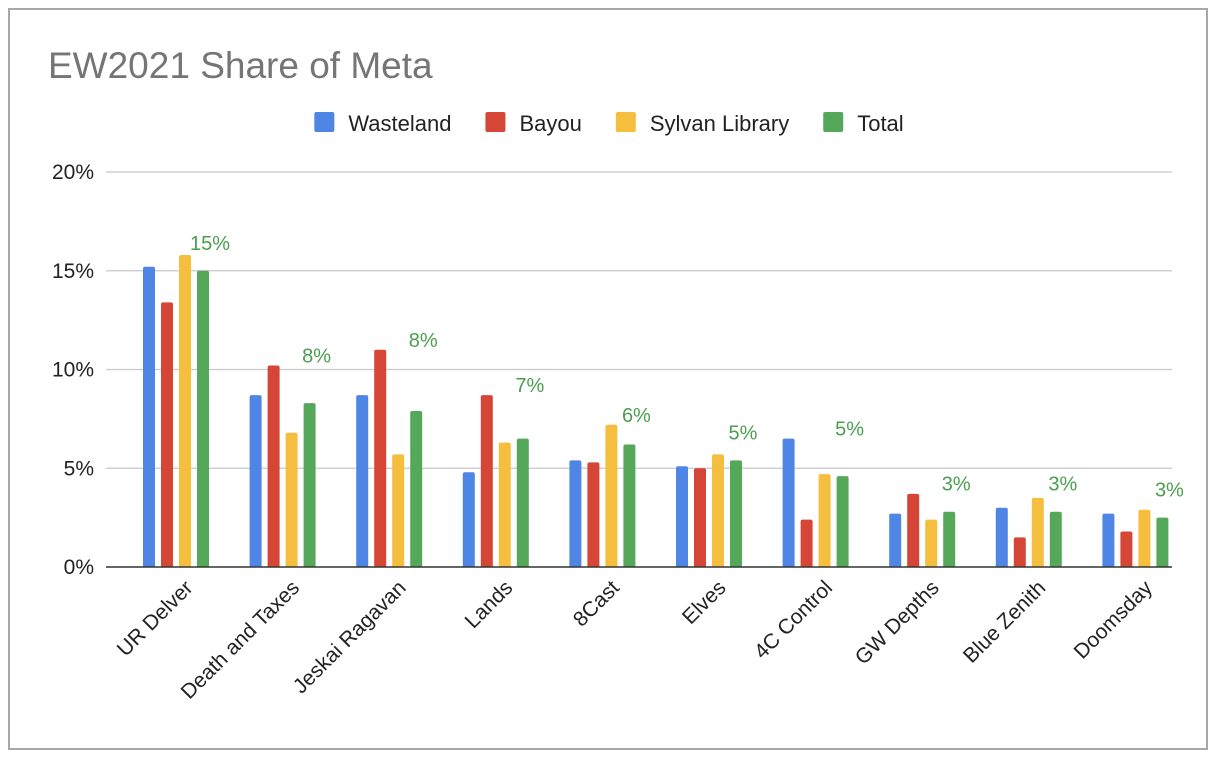 This screenshot has height=760, width=1218. I want to click on y-tick-label: 10%, so click(73, 370).